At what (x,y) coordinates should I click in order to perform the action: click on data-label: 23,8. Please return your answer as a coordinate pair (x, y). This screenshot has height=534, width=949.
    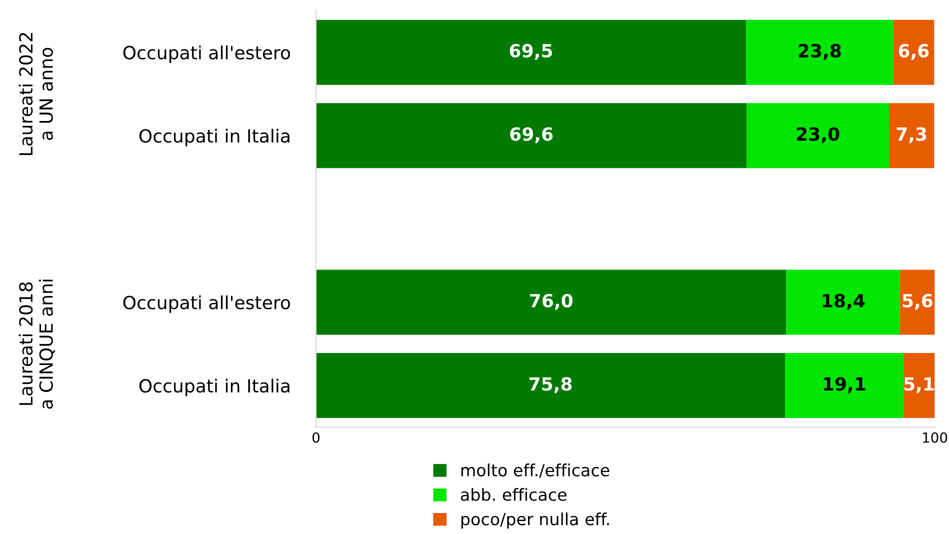
    Looking at the image, I should click on (819, 52).